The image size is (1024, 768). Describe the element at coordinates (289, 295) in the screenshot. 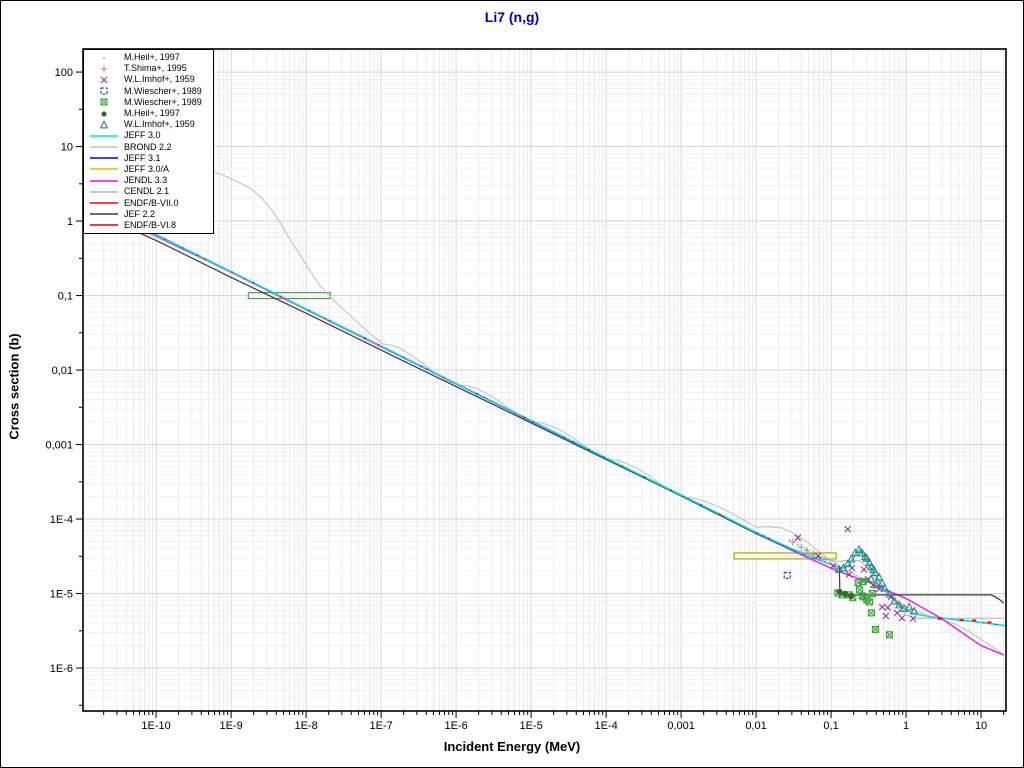

I see `thermal-range-bar` at that location.